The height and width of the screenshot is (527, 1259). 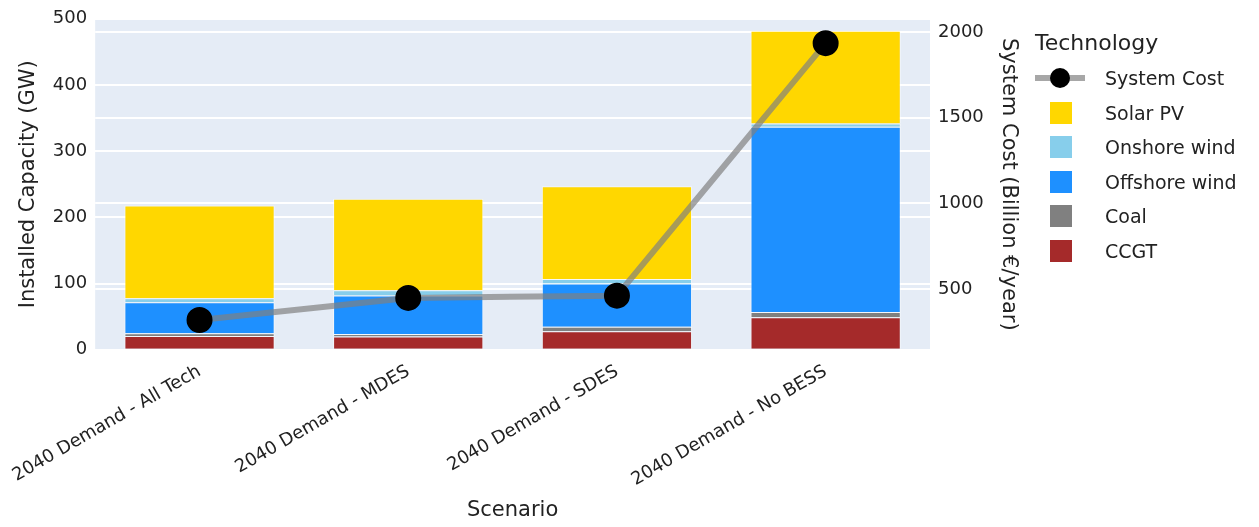 I want to click on legend-label: Solar PV, so click(x=1144, y=112).